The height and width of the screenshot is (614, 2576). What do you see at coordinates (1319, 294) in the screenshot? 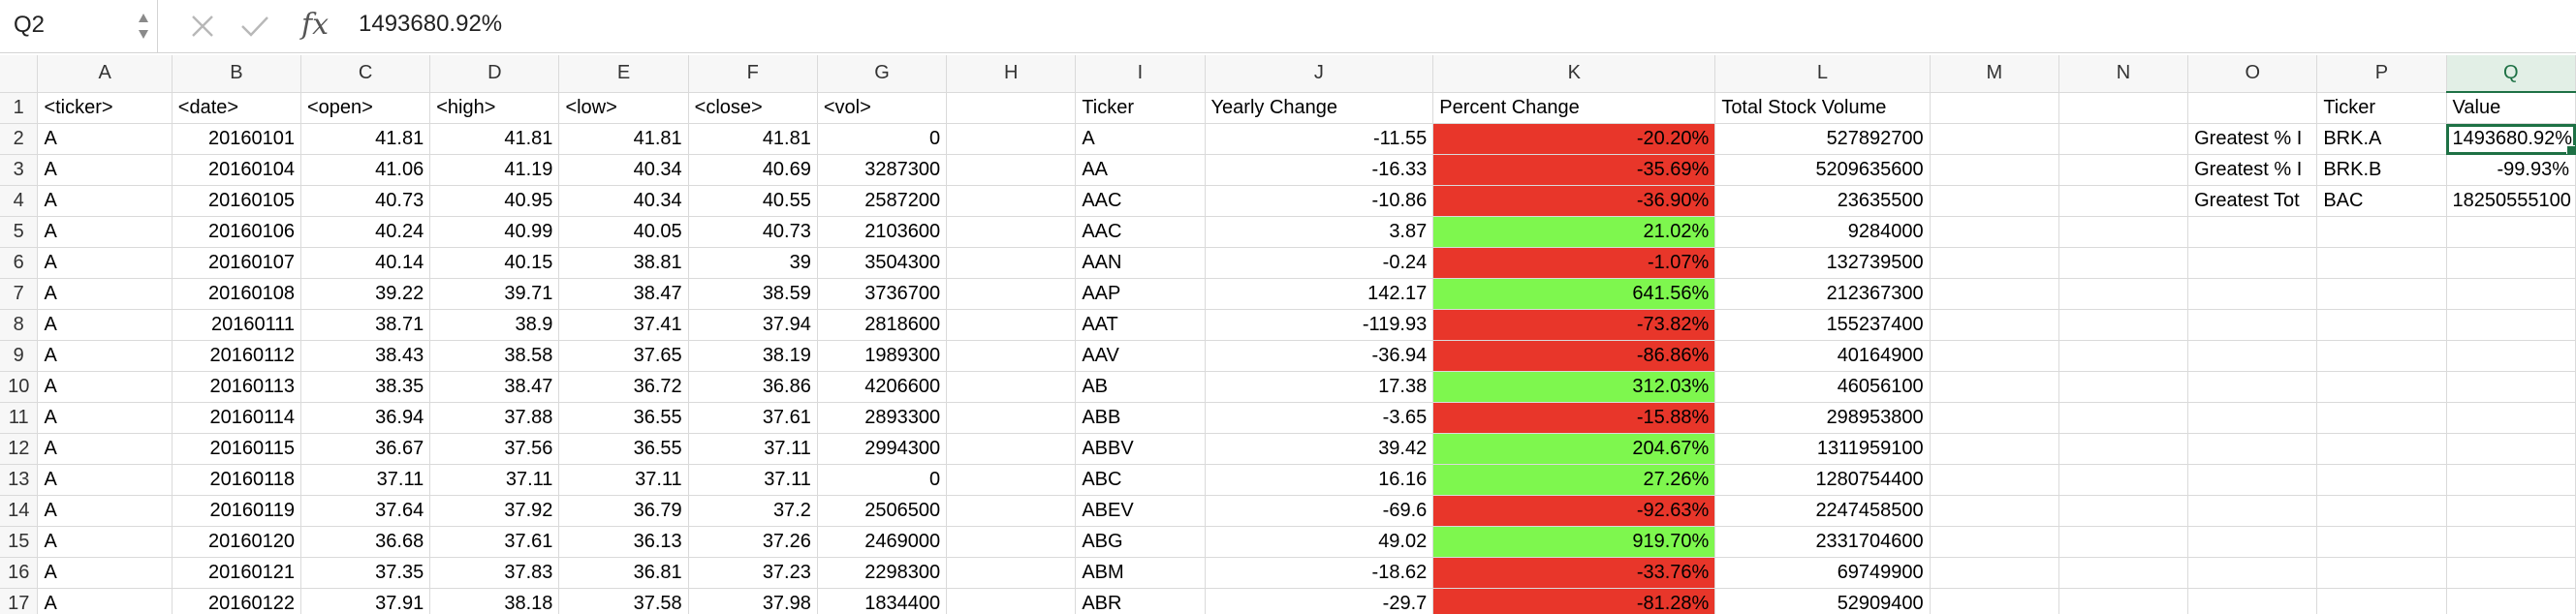
I see `cell-j7: 142.17` at bounding box center [1319, 294].